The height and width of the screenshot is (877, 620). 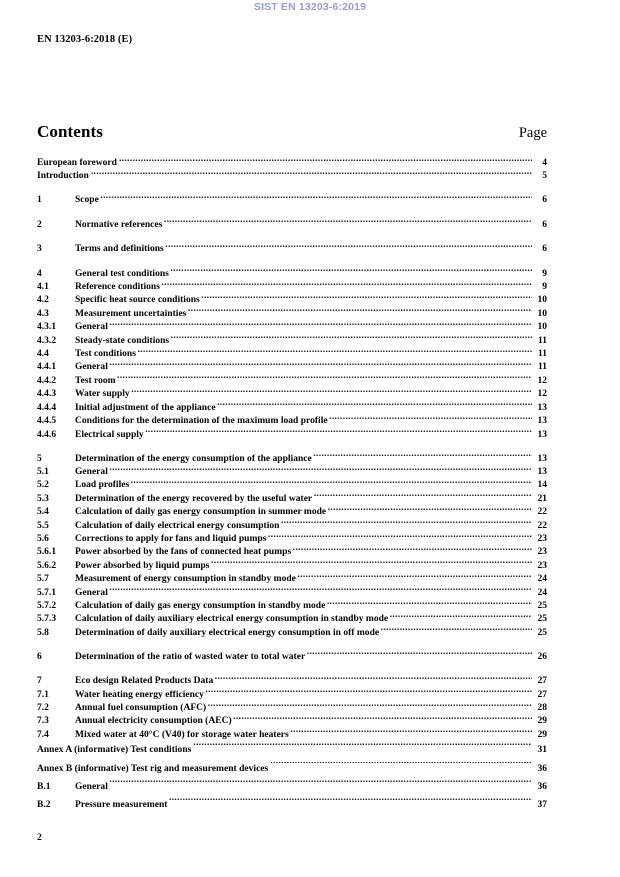 I want to click on toc-entry: 5.1 General 13, so click(x=292, y=471).